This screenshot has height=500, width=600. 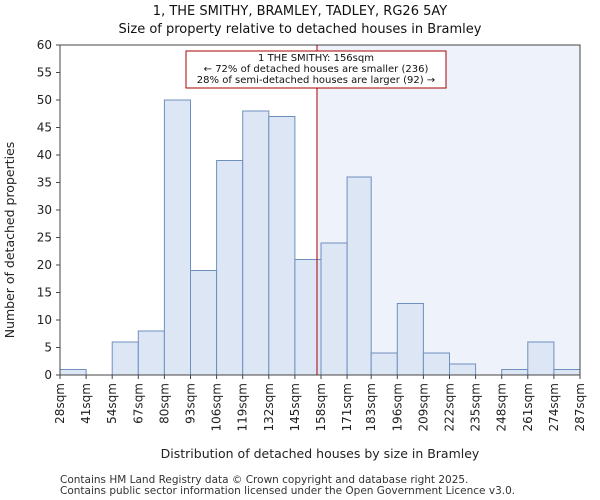 What do you see at coordinates (300, 11) in the screenshot?
I see `chart-title-address: 1, THE SMITHY, BRAMLEY, TADLEY, RG26 5AY` at bounding box center [300, 11].